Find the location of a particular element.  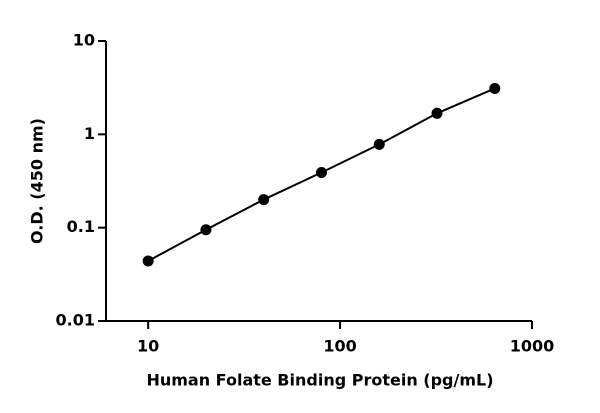

x-tick-label: 10 is located at coordinates (148, 346).